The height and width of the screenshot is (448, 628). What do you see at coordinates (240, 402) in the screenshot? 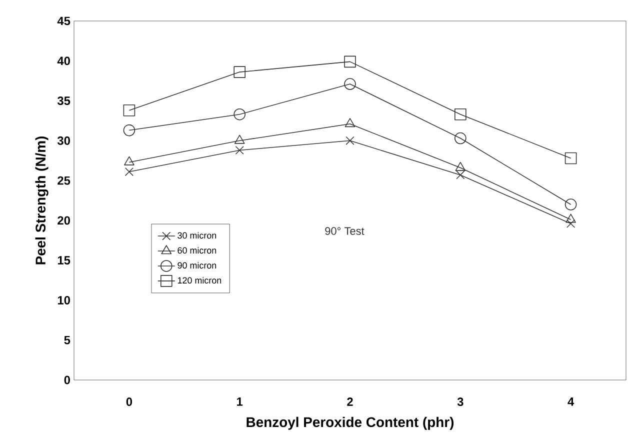
I see `x-tick-label: 1` at bounding box center [240, 402].